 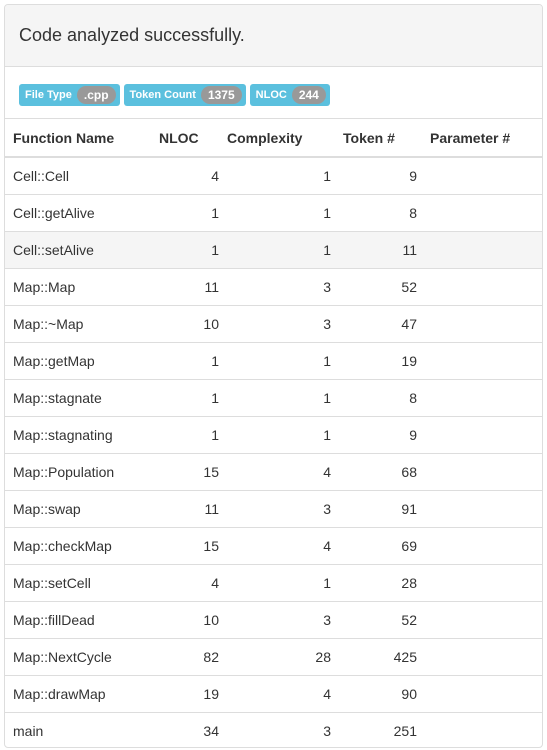 I want to click on cell-token-count-value: 91, so click(x=409, y=508).